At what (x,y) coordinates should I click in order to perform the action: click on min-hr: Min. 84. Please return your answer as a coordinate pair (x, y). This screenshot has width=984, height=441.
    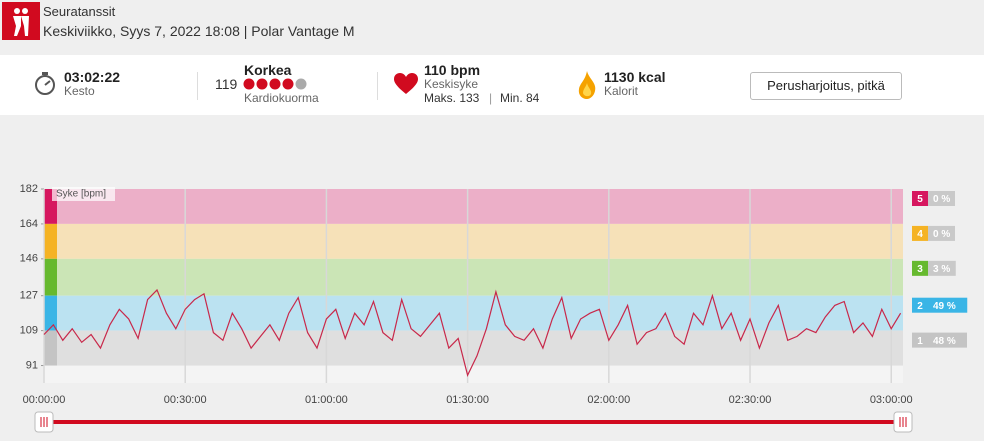
    Looking at the image, I should click on (520, 98).